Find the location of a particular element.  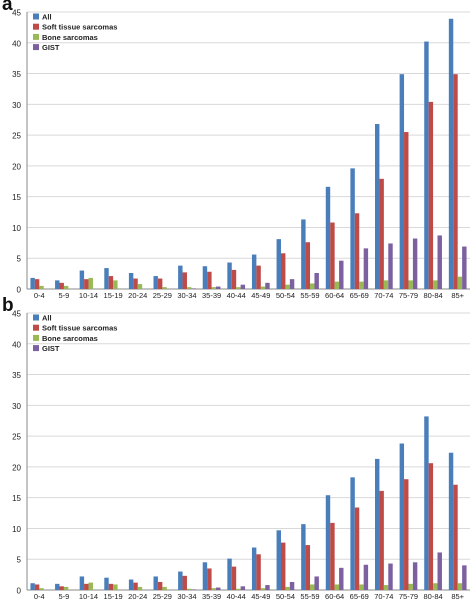

y-tick-label: 0 is located at coordinates (19, 290).